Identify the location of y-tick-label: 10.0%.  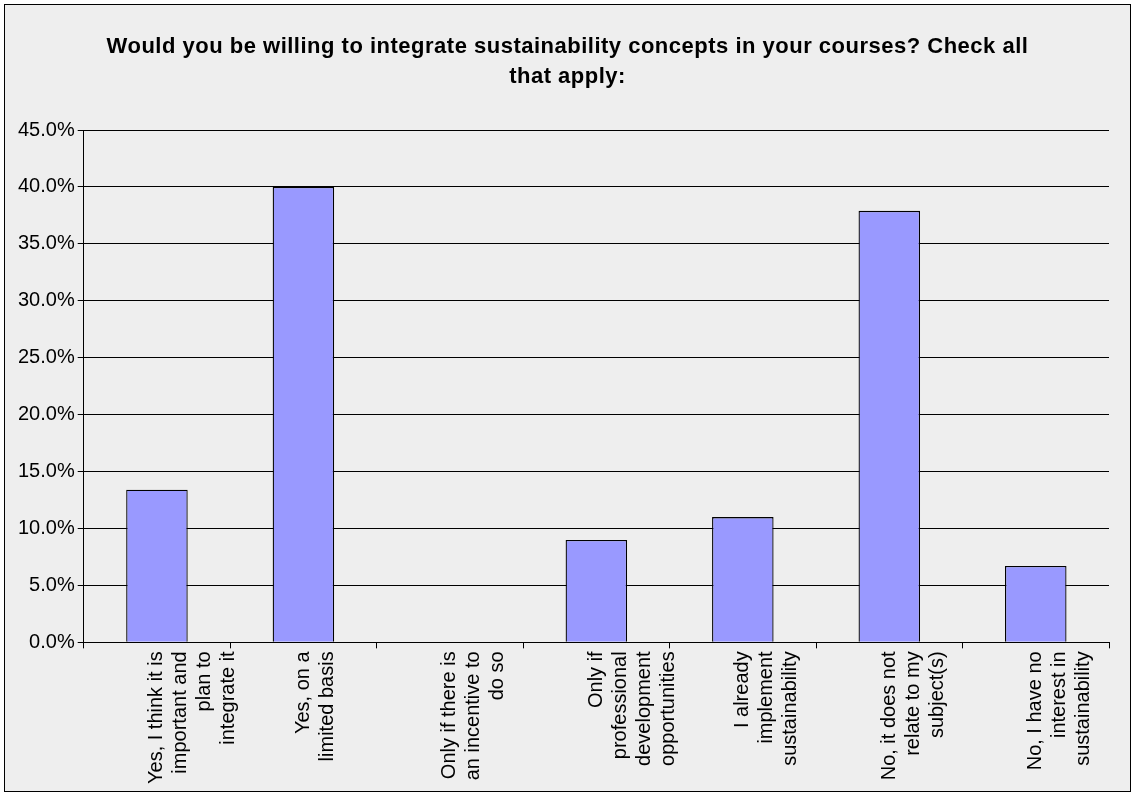
(46, 527).